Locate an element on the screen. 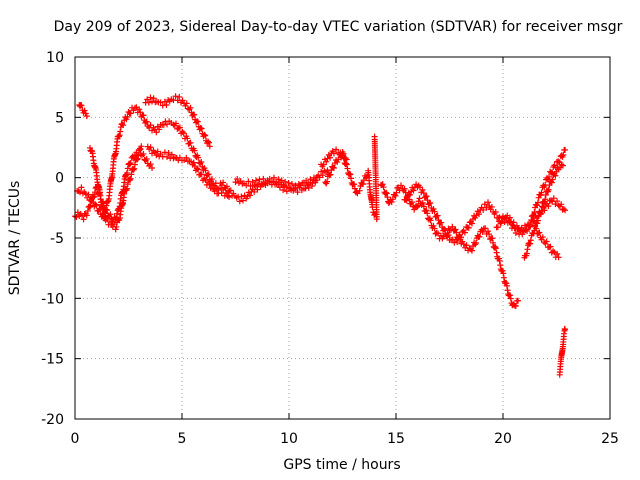 The height and width of the screenshot is (480, 640). y-tick-label: -10 is located at coordinates (52, 299).